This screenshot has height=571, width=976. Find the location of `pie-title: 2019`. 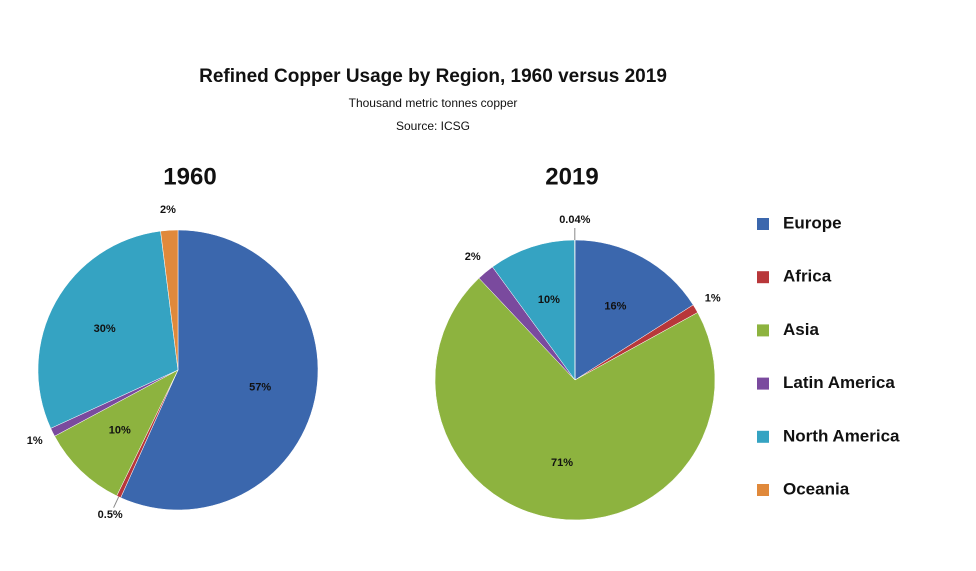

pie-title: 2019 is located at coordinates (571, 176).